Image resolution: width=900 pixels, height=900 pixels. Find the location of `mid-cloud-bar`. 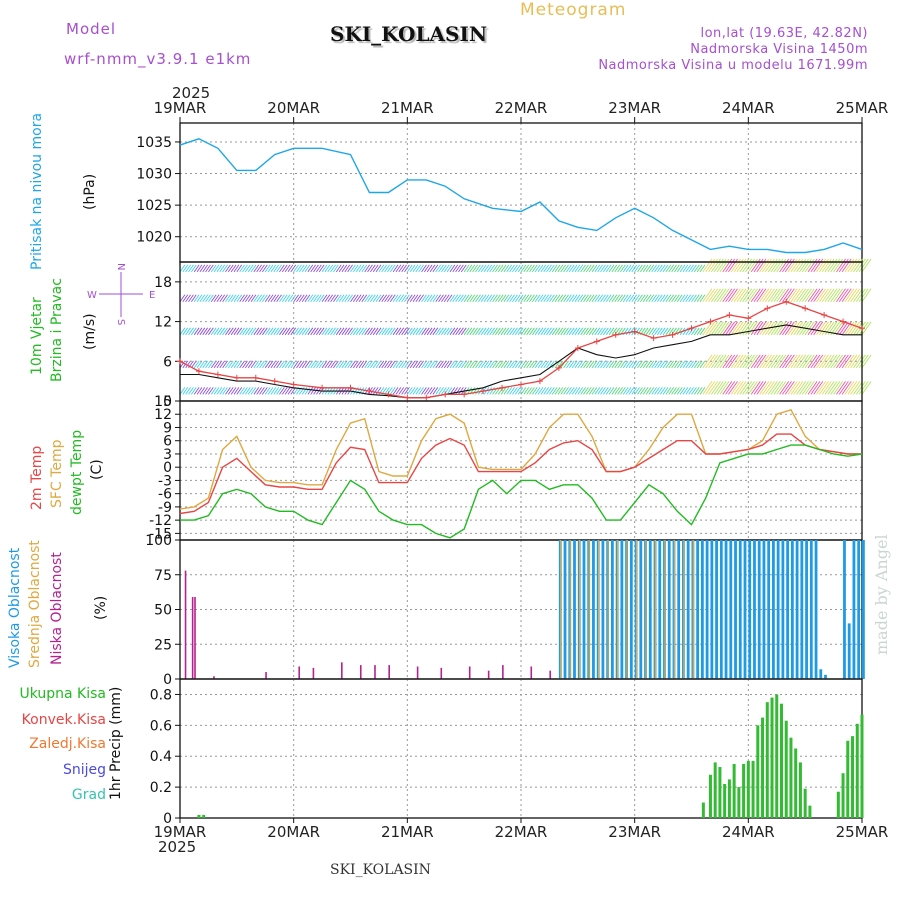

mid-cloud-bar is located at coordinates (646, 609).